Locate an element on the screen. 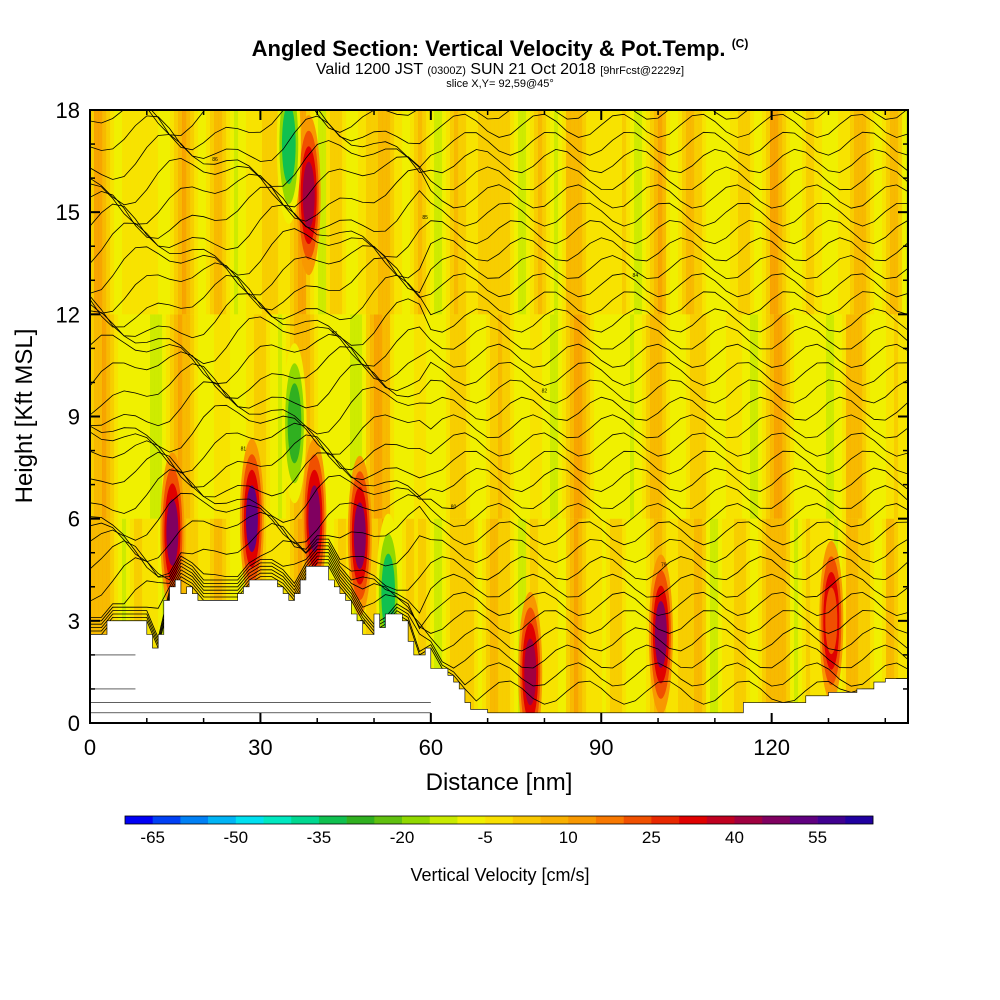  x-tick-label: 120 is located at coordinates (771, 747).